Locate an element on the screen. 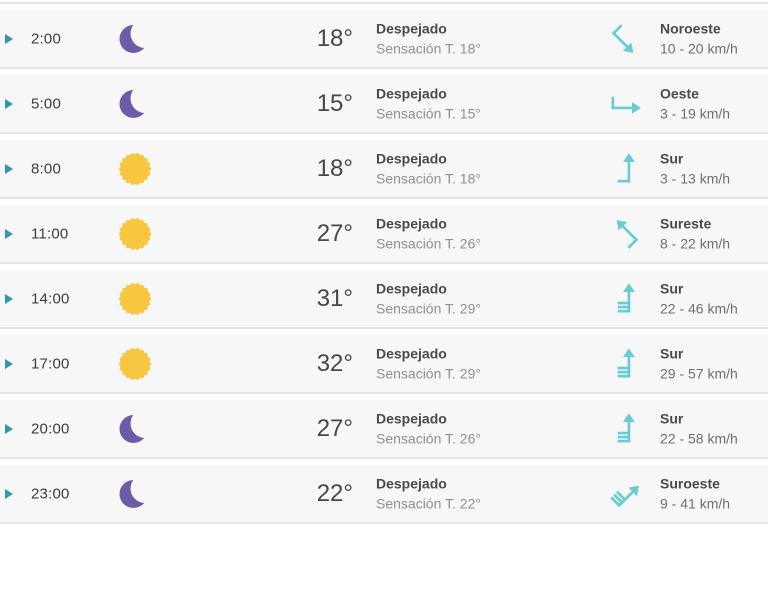 This screenshot has height=590, width=768. time-label: 2:00 is located at coordinates (46, 38).